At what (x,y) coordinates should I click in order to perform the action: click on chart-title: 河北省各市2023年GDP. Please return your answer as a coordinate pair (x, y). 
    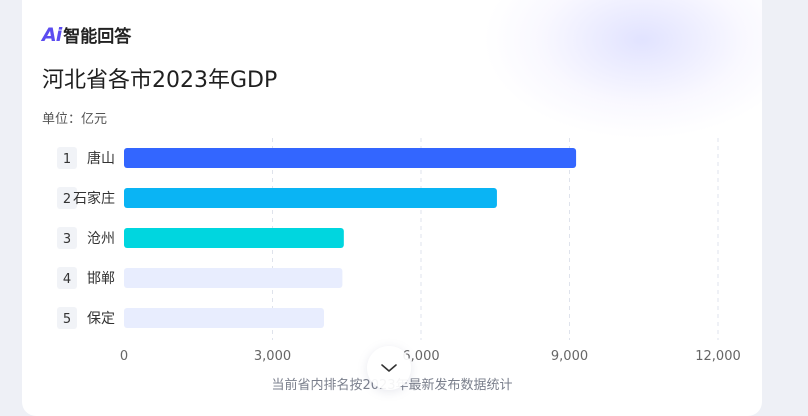
    Looking at the image, I should click on (160, 80).